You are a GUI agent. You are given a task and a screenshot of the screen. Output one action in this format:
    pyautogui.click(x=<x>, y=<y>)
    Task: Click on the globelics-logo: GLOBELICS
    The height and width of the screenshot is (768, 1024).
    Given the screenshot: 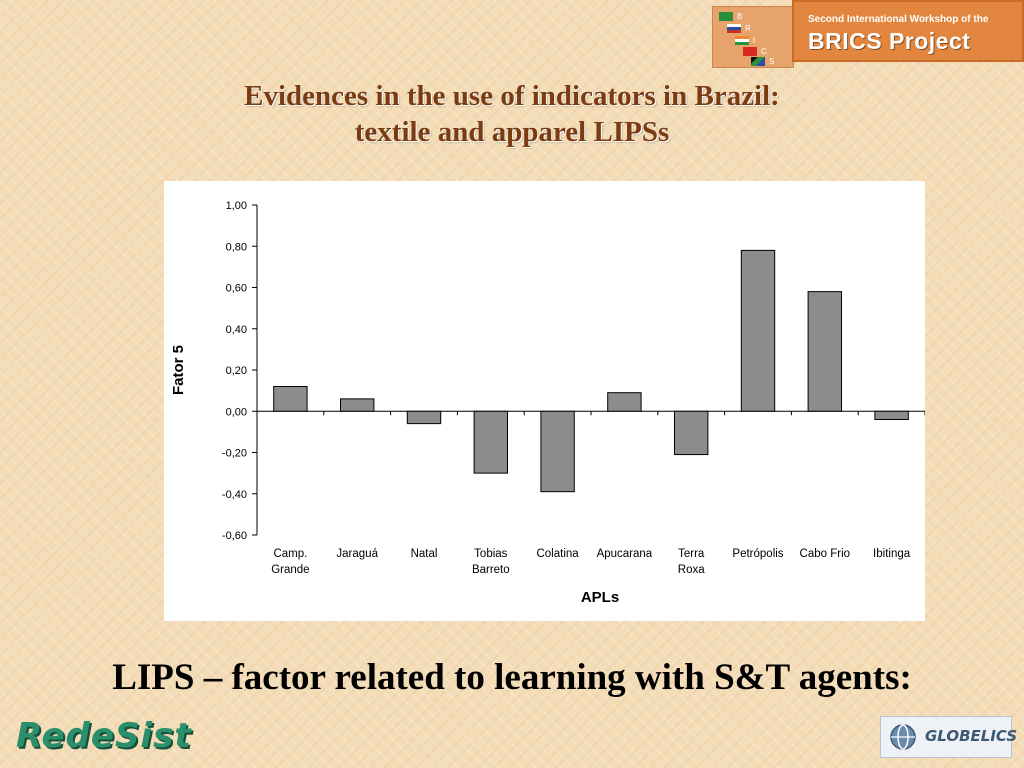 What is the action you would take?
    pyautogui.click(x=948, y=737)
    